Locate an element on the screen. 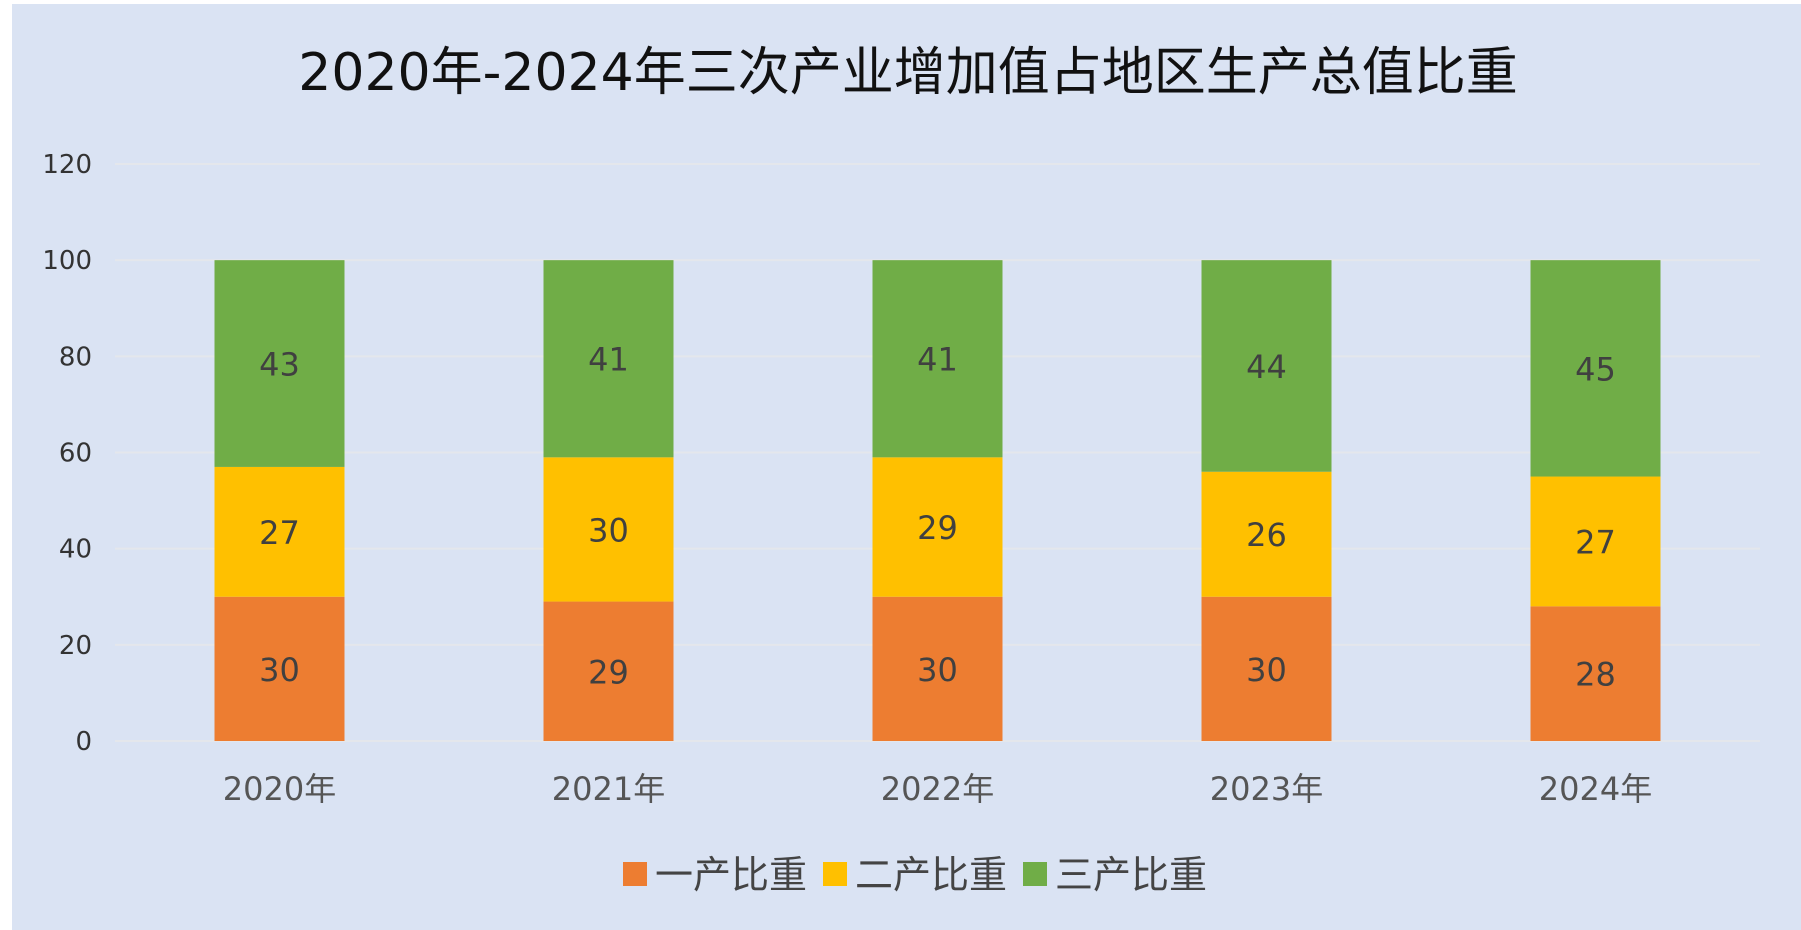  y-tick-label: 60 is located at coordinates (75, 454).